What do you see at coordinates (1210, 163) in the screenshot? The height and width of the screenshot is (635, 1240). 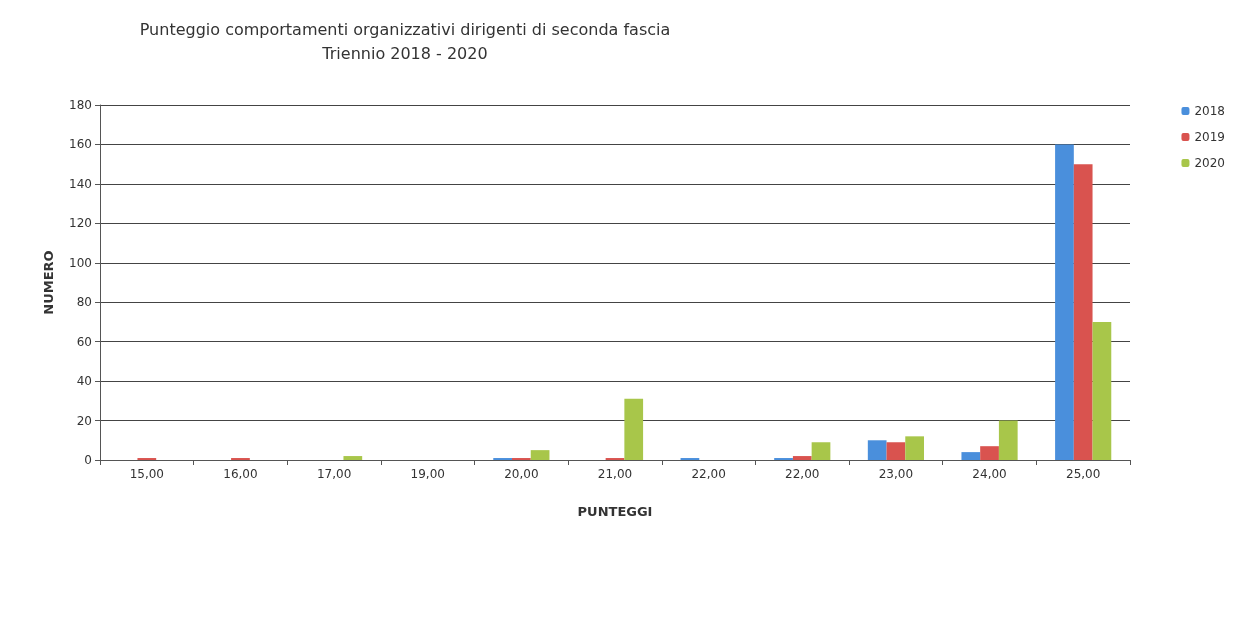 I see `legend-label: 2020` at bounding box center [1210, 163].